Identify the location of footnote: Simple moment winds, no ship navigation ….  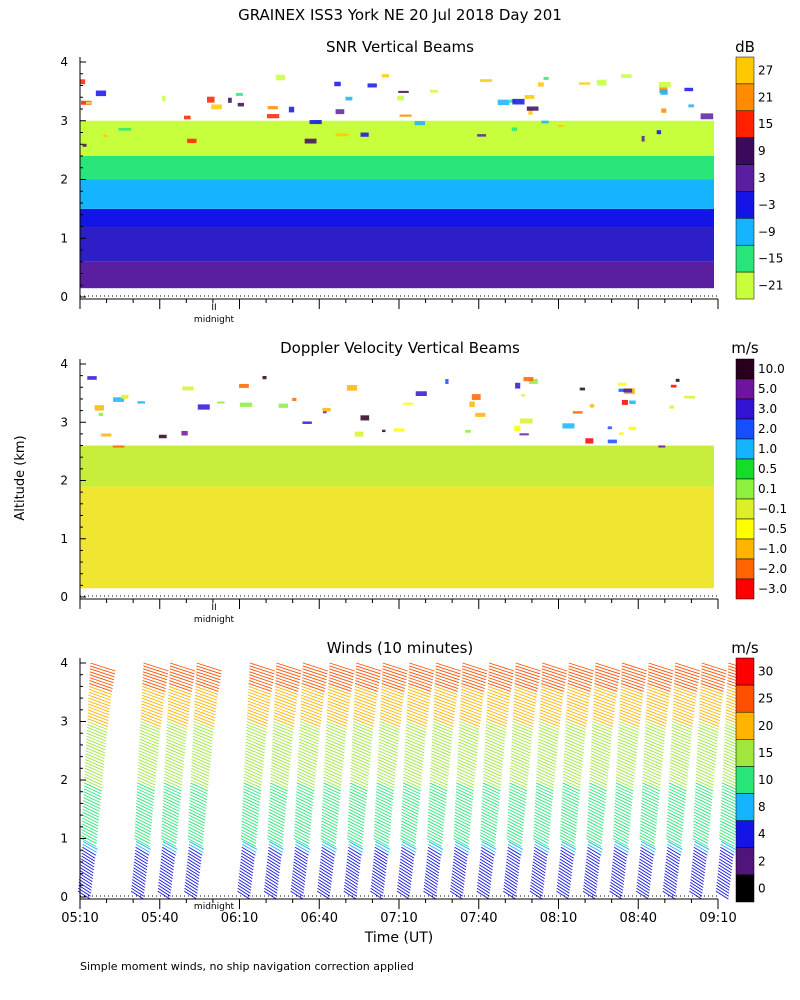
(247, 966).